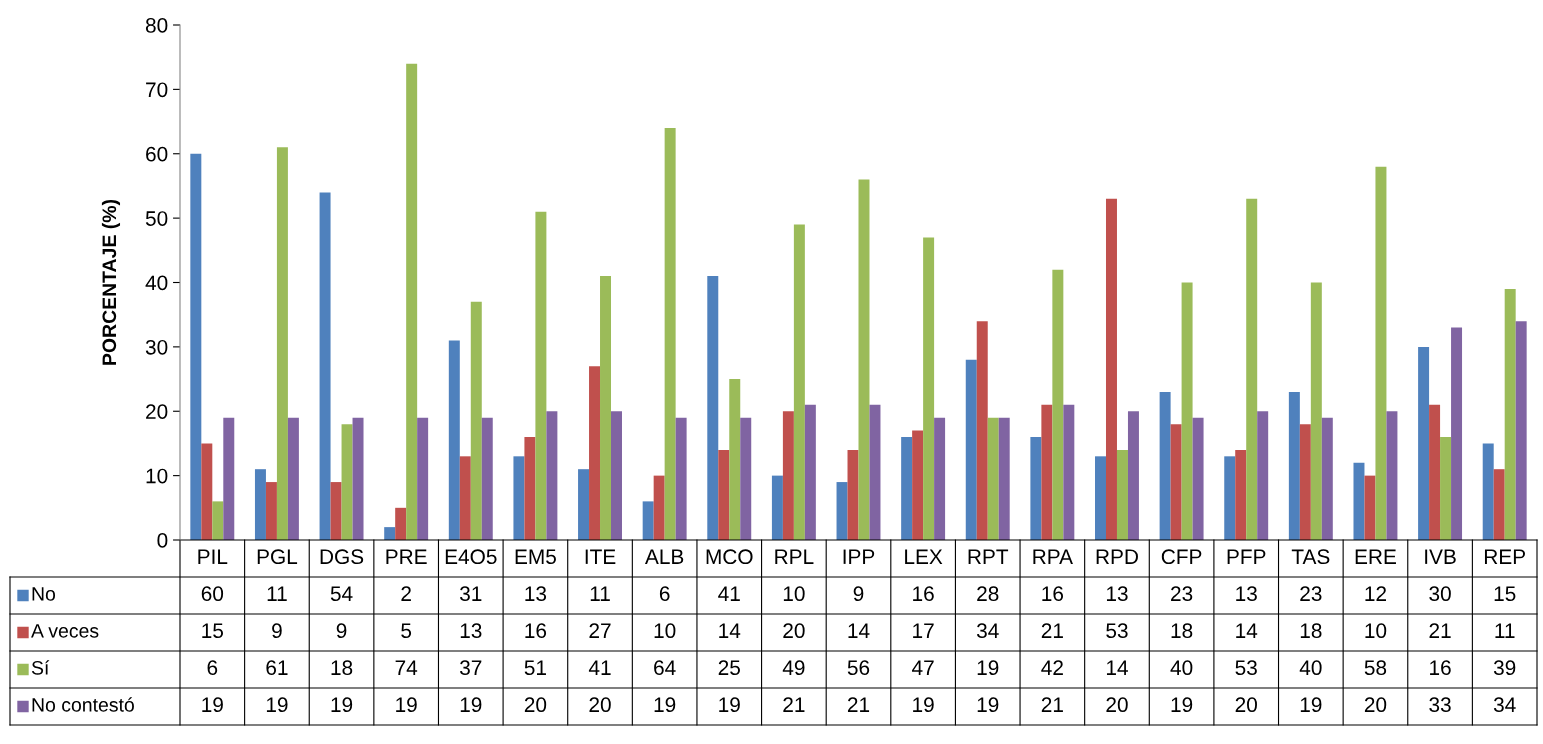 The image size is (1543, 744). I want to click on data-label: 37, so click(470, 668).